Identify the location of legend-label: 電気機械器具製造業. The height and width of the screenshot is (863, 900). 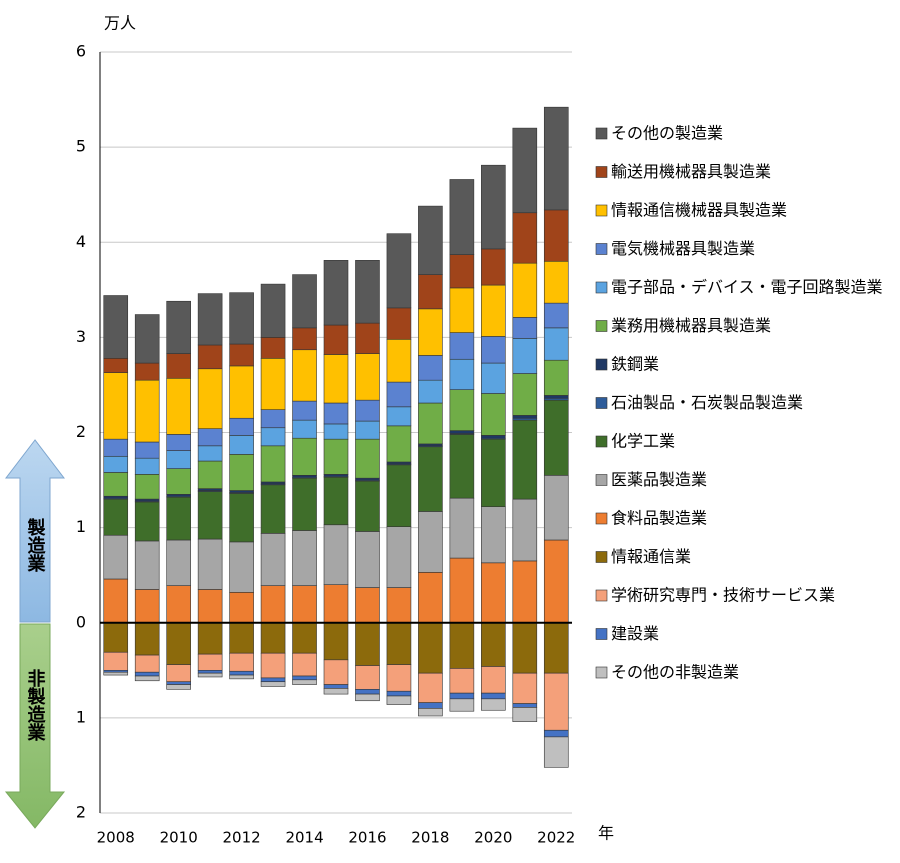
(683, 248).